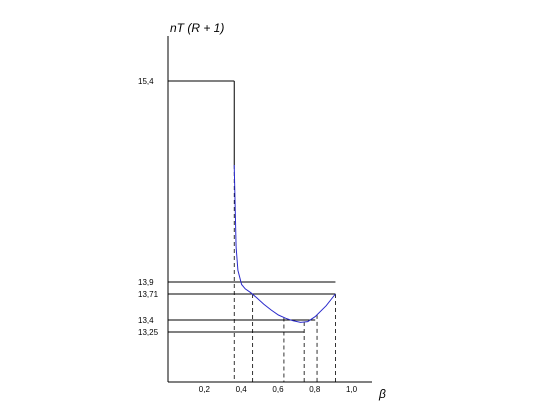 The image size is (536, 403). Describe the element at coordinates (352, 389) in the screenshot. I see `x-tick-label: 1,0` at that location.